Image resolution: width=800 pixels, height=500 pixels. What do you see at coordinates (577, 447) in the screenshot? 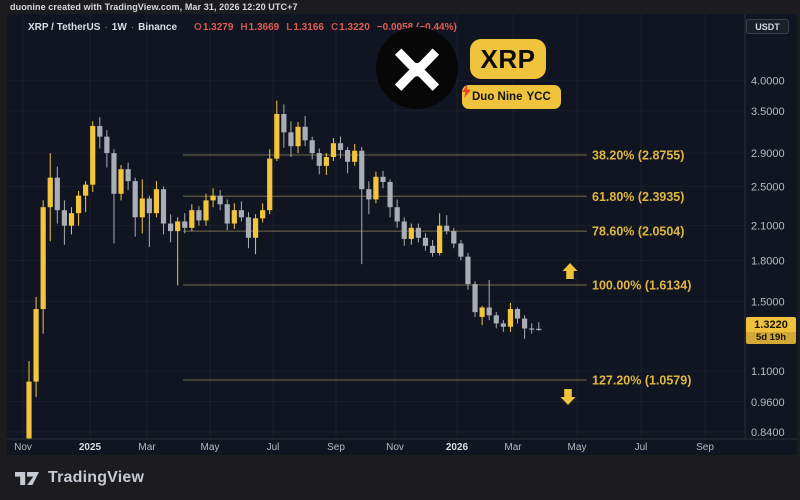
I see `time-tick-month: May` at bounding box center [577, 447].